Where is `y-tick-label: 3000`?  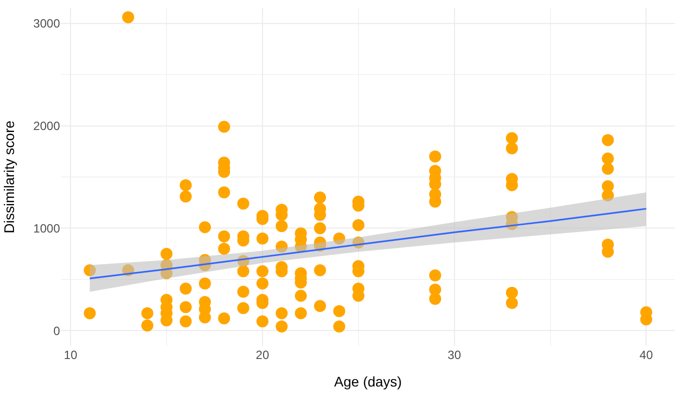
y-tick-label: 3000 is located at coordinates (46, 23).